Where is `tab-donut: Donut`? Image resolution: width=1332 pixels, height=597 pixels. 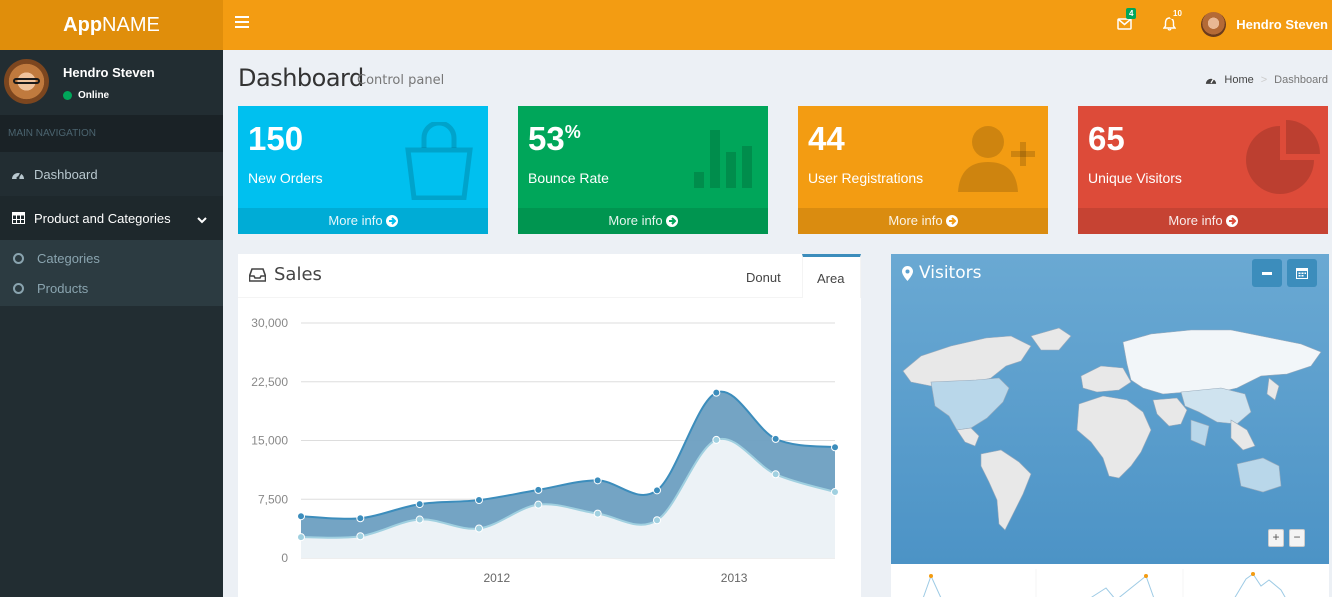 tab-donut: Donut is located at coordinates (763, 277).